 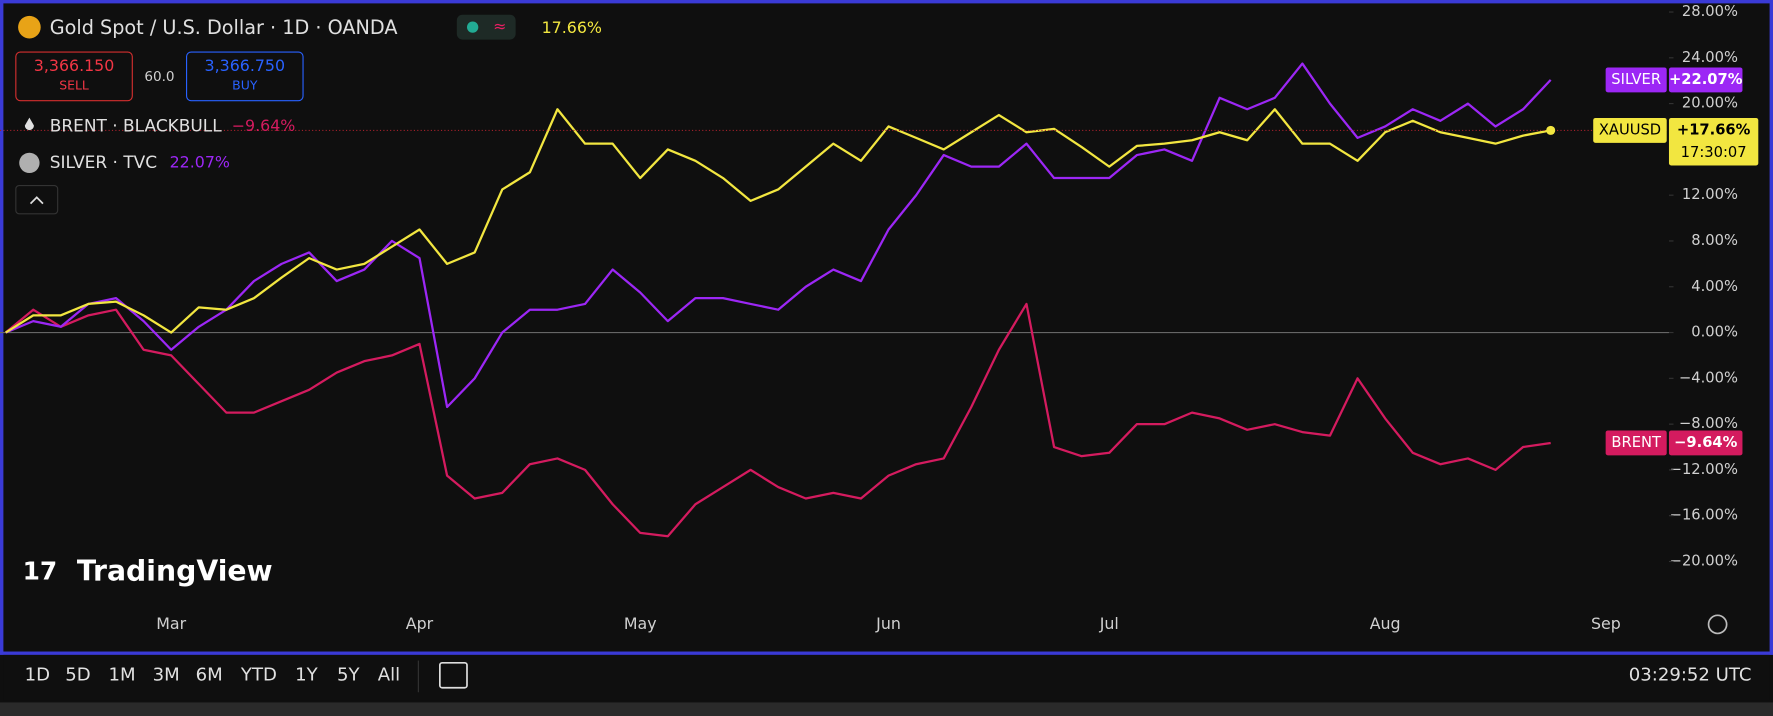 I want to click on brent-icon, so click(x=29, y=124).